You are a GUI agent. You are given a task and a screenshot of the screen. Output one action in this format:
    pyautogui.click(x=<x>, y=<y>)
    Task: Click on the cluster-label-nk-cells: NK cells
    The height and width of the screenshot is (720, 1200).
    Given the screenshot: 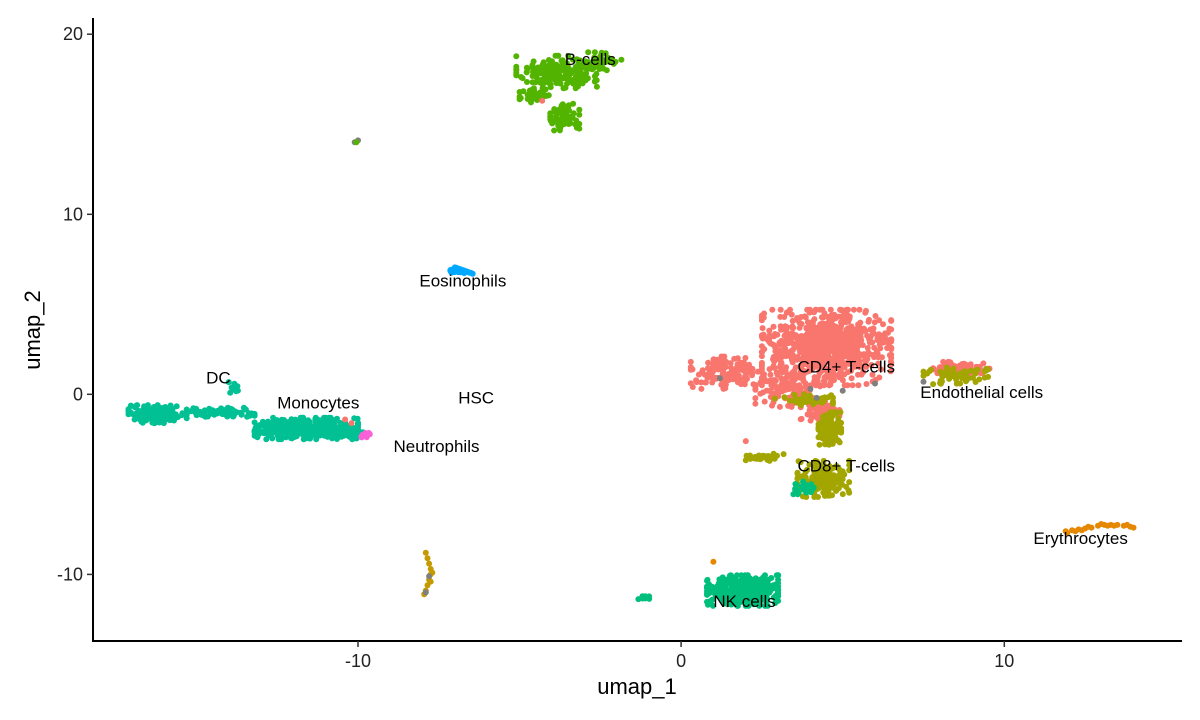 What is the action you would take?
    pyautogui.click(x=744, y=601)
    